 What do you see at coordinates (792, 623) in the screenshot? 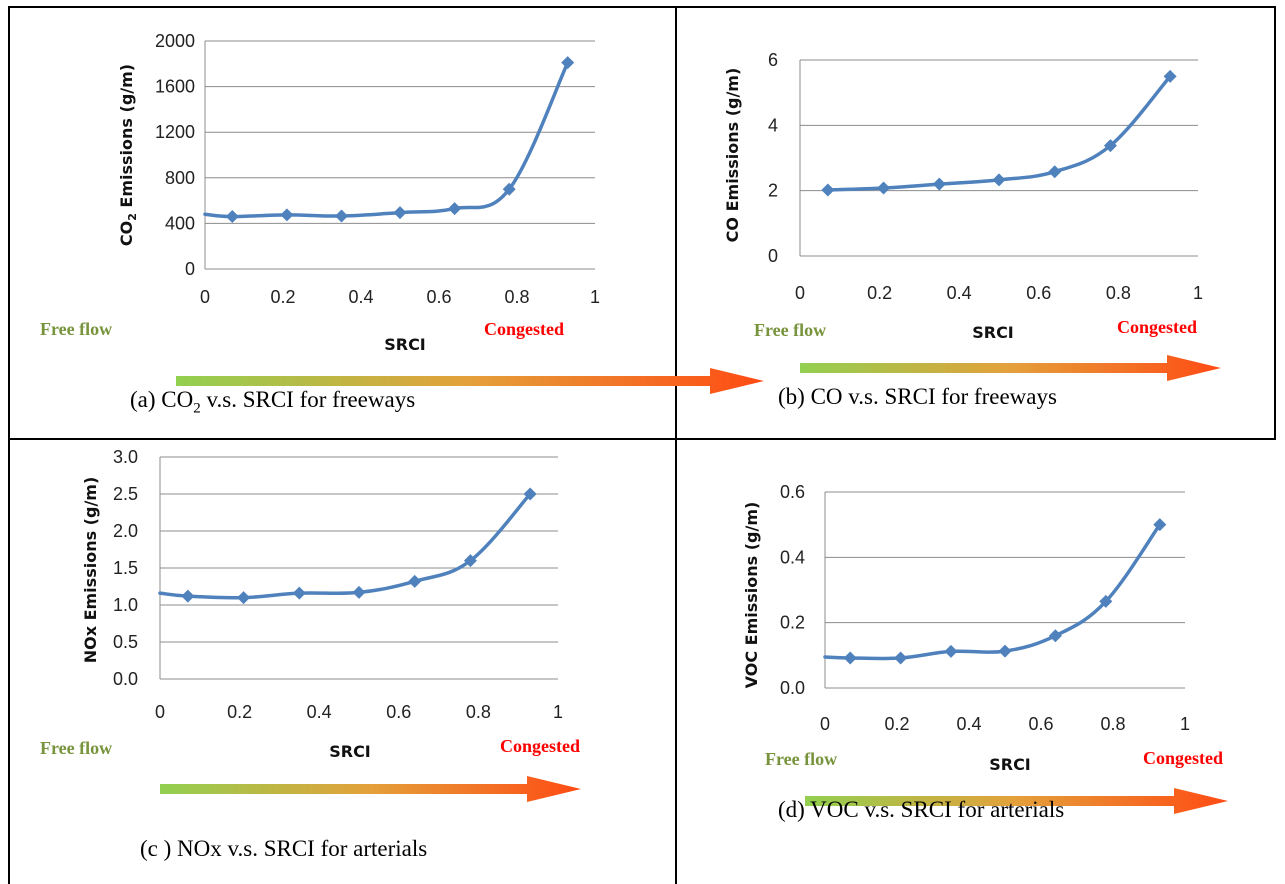
I see `y-tick-label: 0.2` at bounding box center [792, 623].